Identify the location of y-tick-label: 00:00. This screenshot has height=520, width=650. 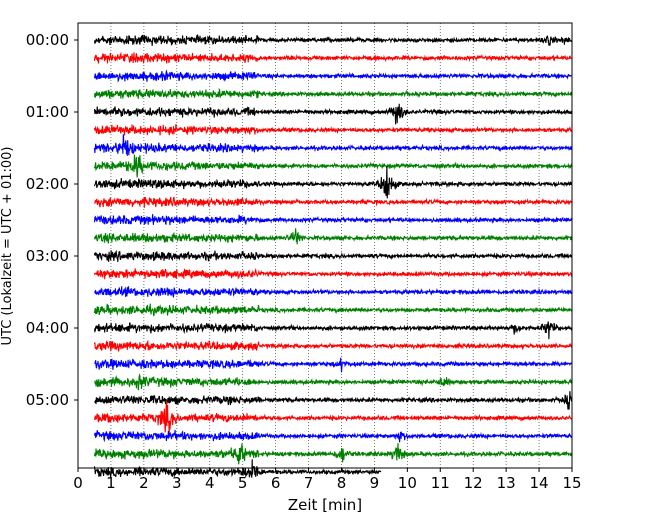
(47, 40).